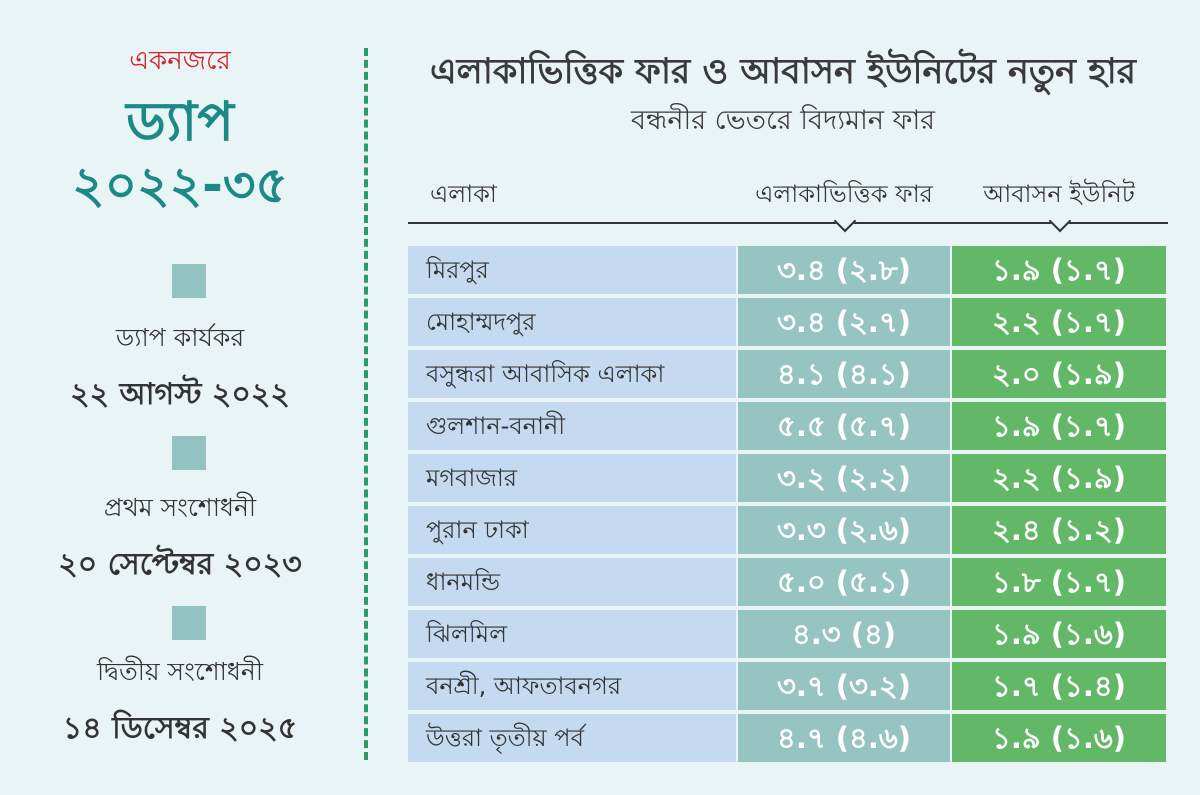 The height and width of the screenshot is (795, 1200). I want to click on table-row: গুলশান-বনানী ৫.৫ (৫.৭) ১.৯ (১.৭), so click(787, 426).